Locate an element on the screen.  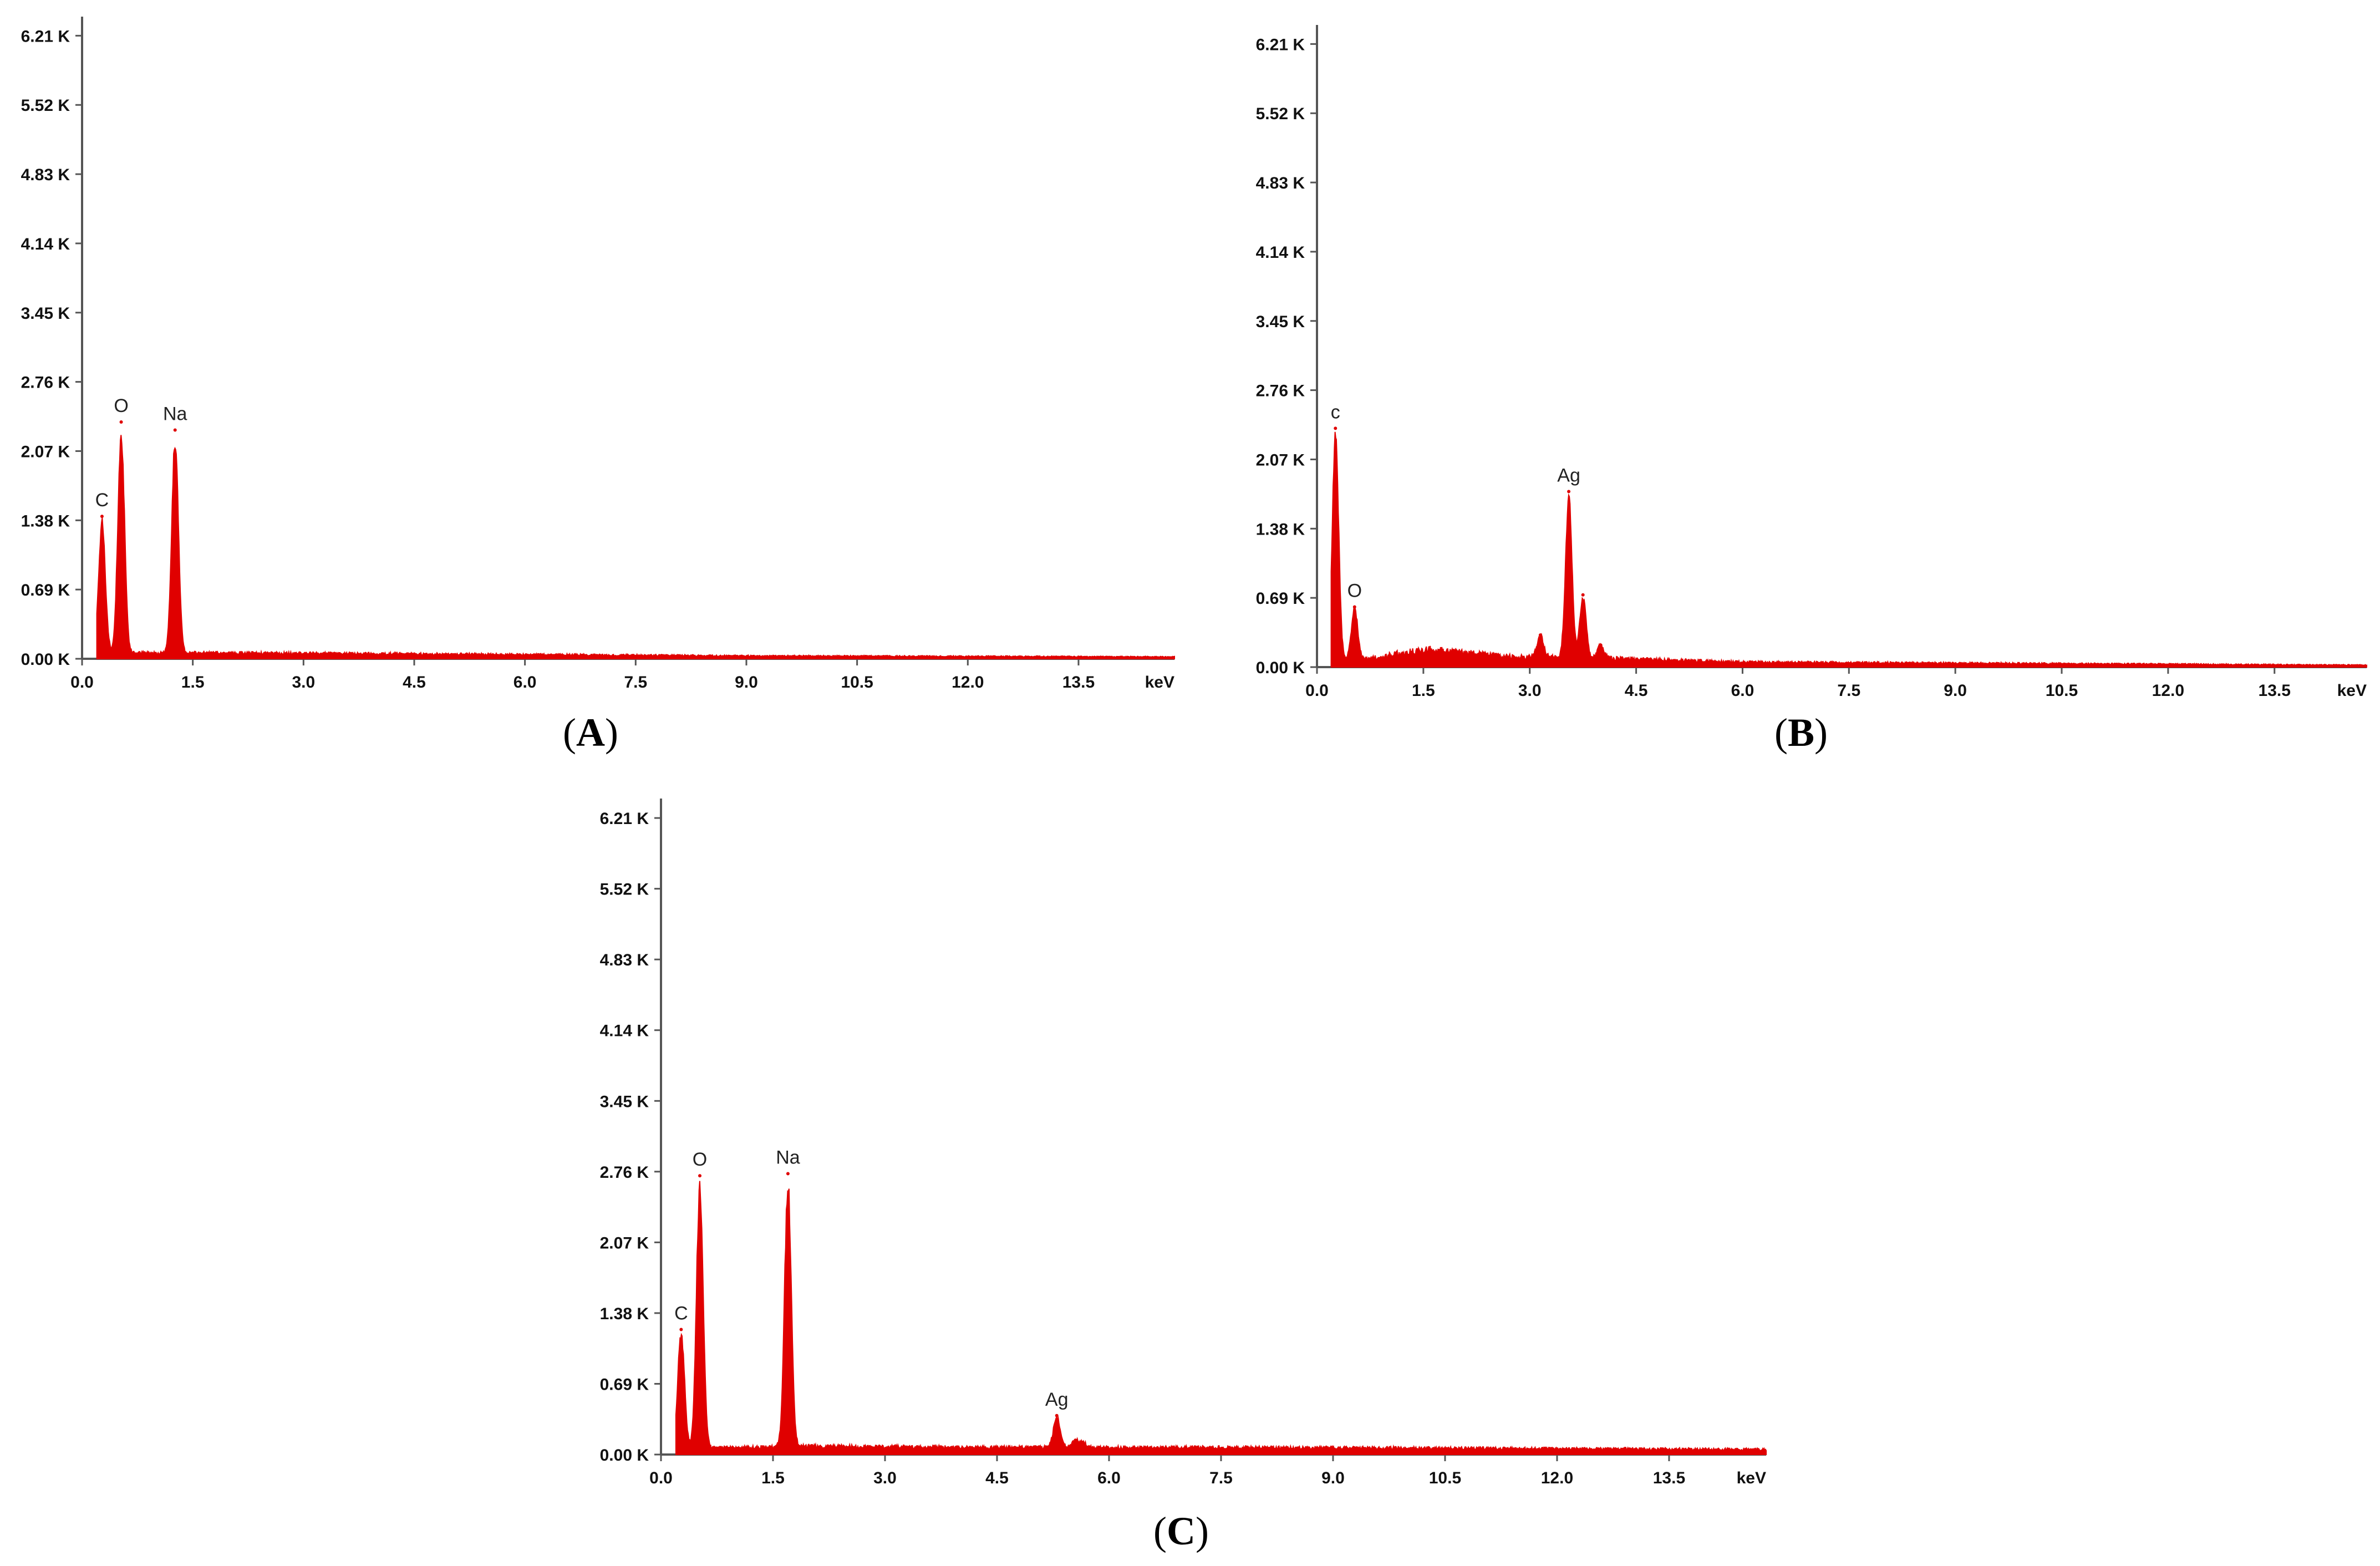
panel-caption: (A) is located at coordinates (590, 732).